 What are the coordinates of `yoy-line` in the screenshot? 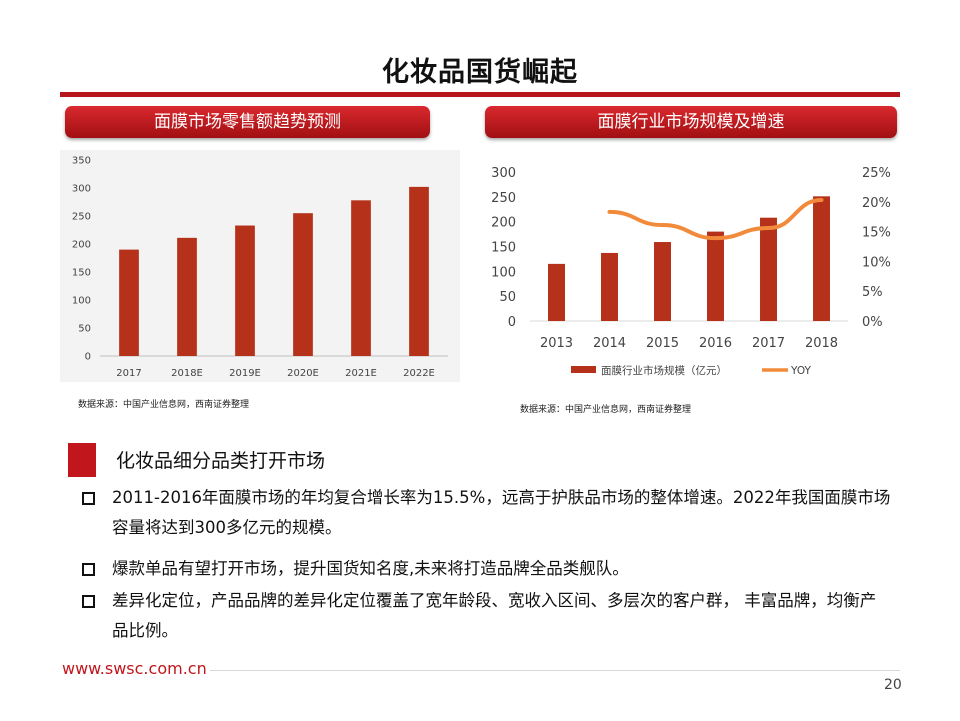 It's located at (715, 219).